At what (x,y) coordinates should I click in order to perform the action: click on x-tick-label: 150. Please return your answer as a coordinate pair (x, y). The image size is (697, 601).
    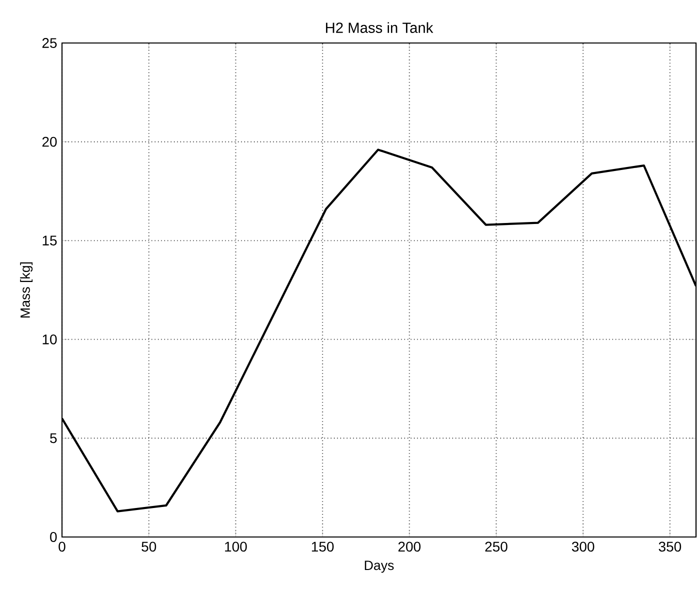
    Looking at the image, I should click on (323, 547).